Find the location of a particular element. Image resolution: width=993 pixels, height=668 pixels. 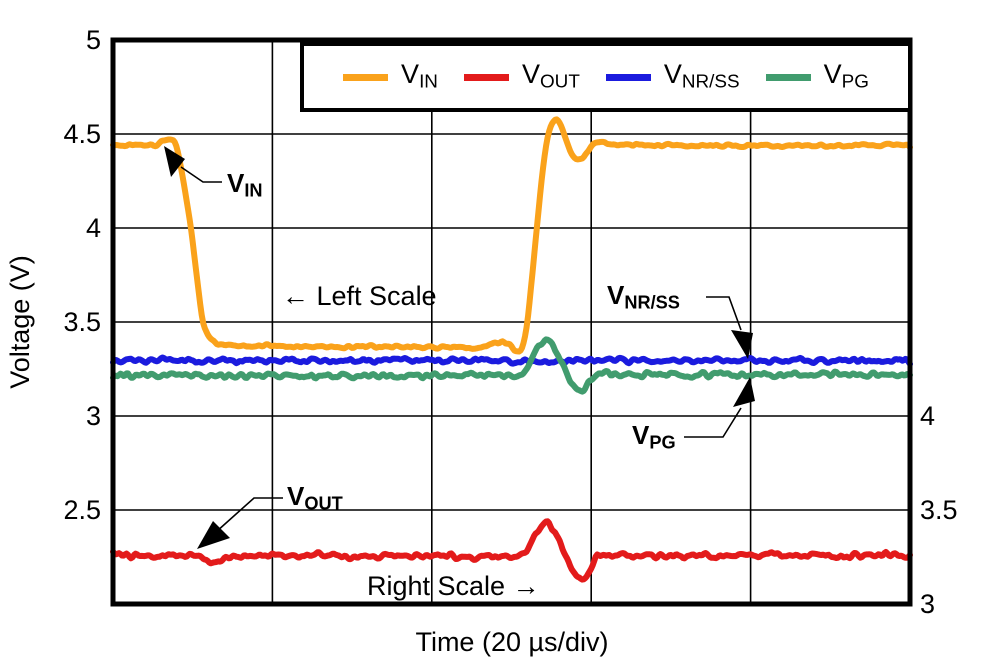

annotation-right-scale: Right Scale → is located at coordinates (453, 586).